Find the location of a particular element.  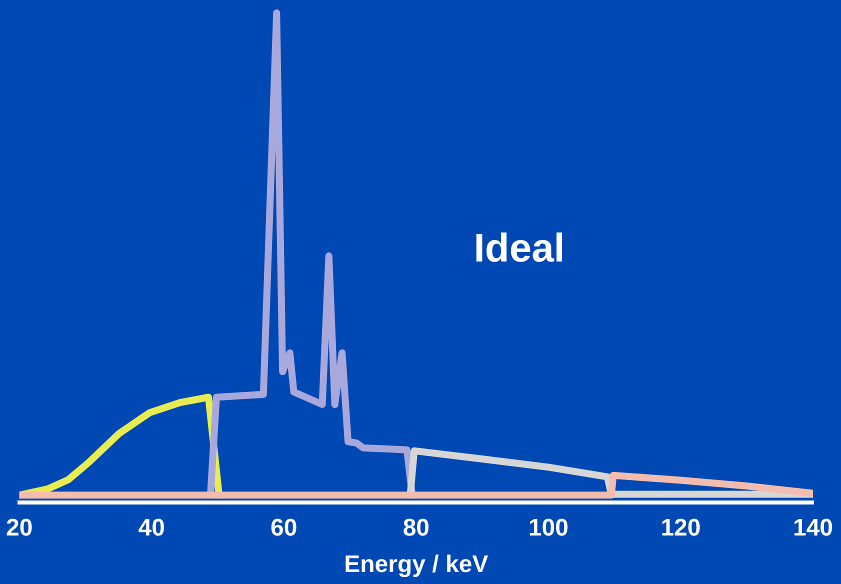

x-tick-label: 100 is located at coordinates (548, 528).